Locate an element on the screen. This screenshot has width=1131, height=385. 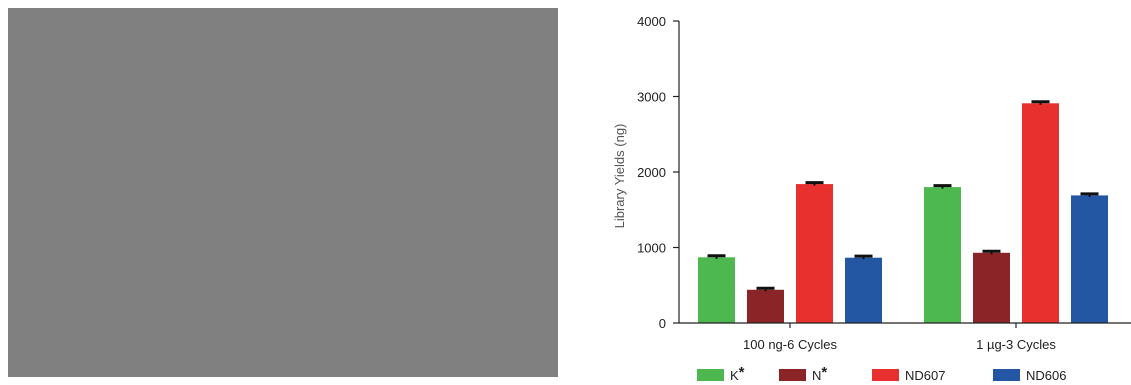
legend-swatch-k is located at coordinates (710, 375).